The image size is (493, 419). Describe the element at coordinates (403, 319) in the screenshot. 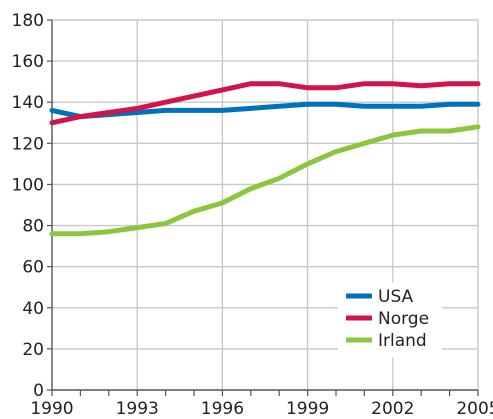

I see `legend-label-norge: Norge` at that location.